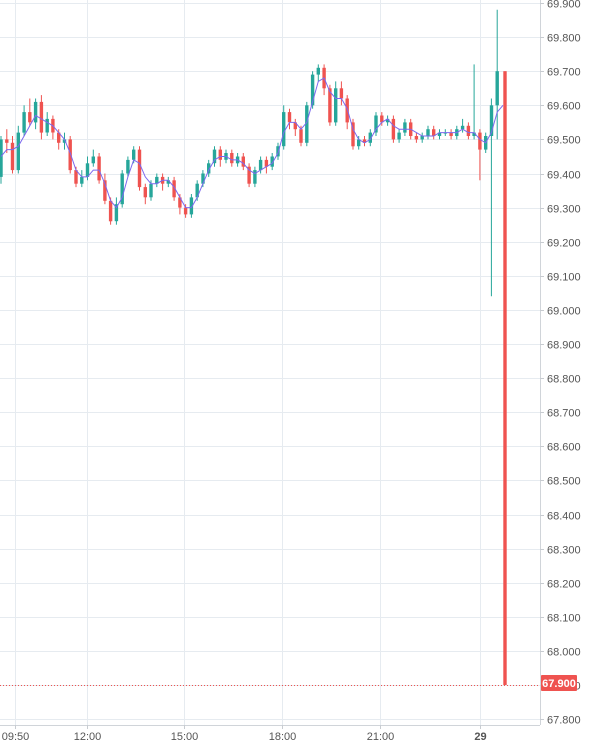 The width and height of the screenshot is (590, 753). I want to click on x-tick-label: 12:00, so click(88, 737).